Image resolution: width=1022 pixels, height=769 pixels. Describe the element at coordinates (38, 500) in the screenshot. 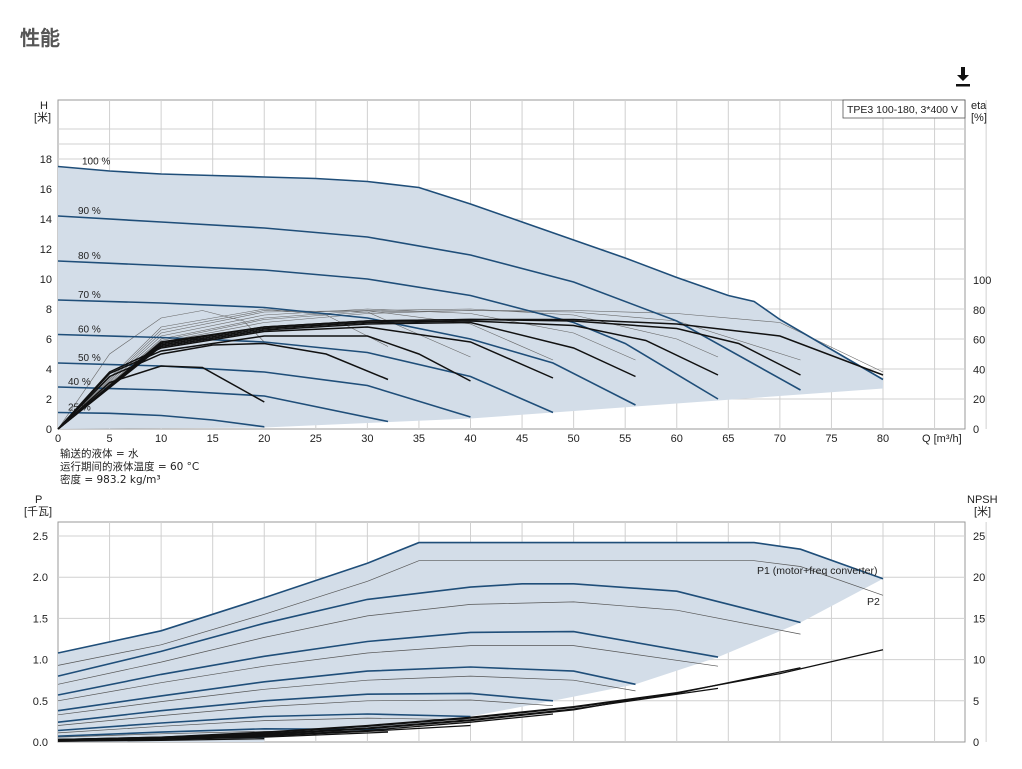

I see `bottom-ylabel: P` at that location.